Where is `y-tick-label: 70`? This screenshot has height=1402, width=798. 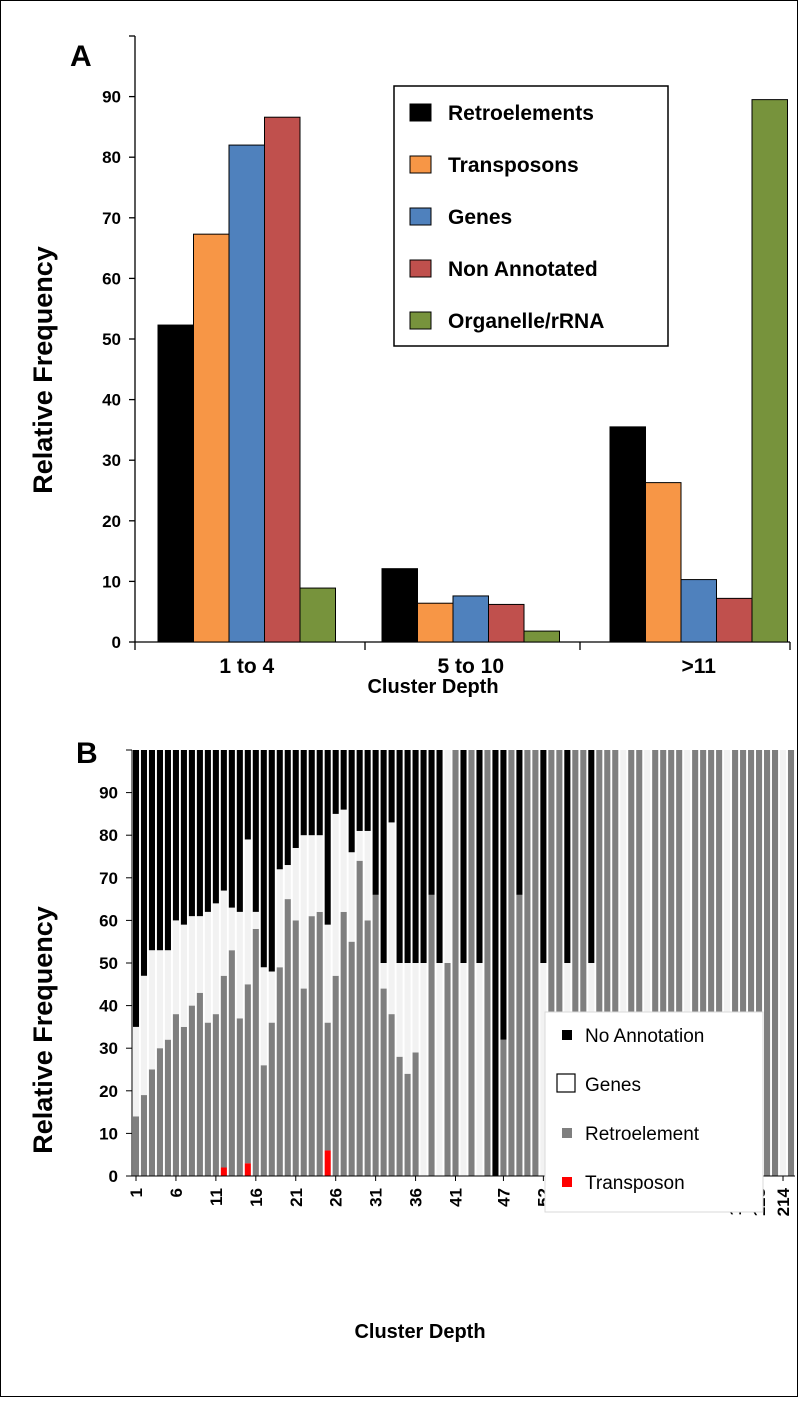 y-tick-label: 70 is located at coordinates (111, 218).